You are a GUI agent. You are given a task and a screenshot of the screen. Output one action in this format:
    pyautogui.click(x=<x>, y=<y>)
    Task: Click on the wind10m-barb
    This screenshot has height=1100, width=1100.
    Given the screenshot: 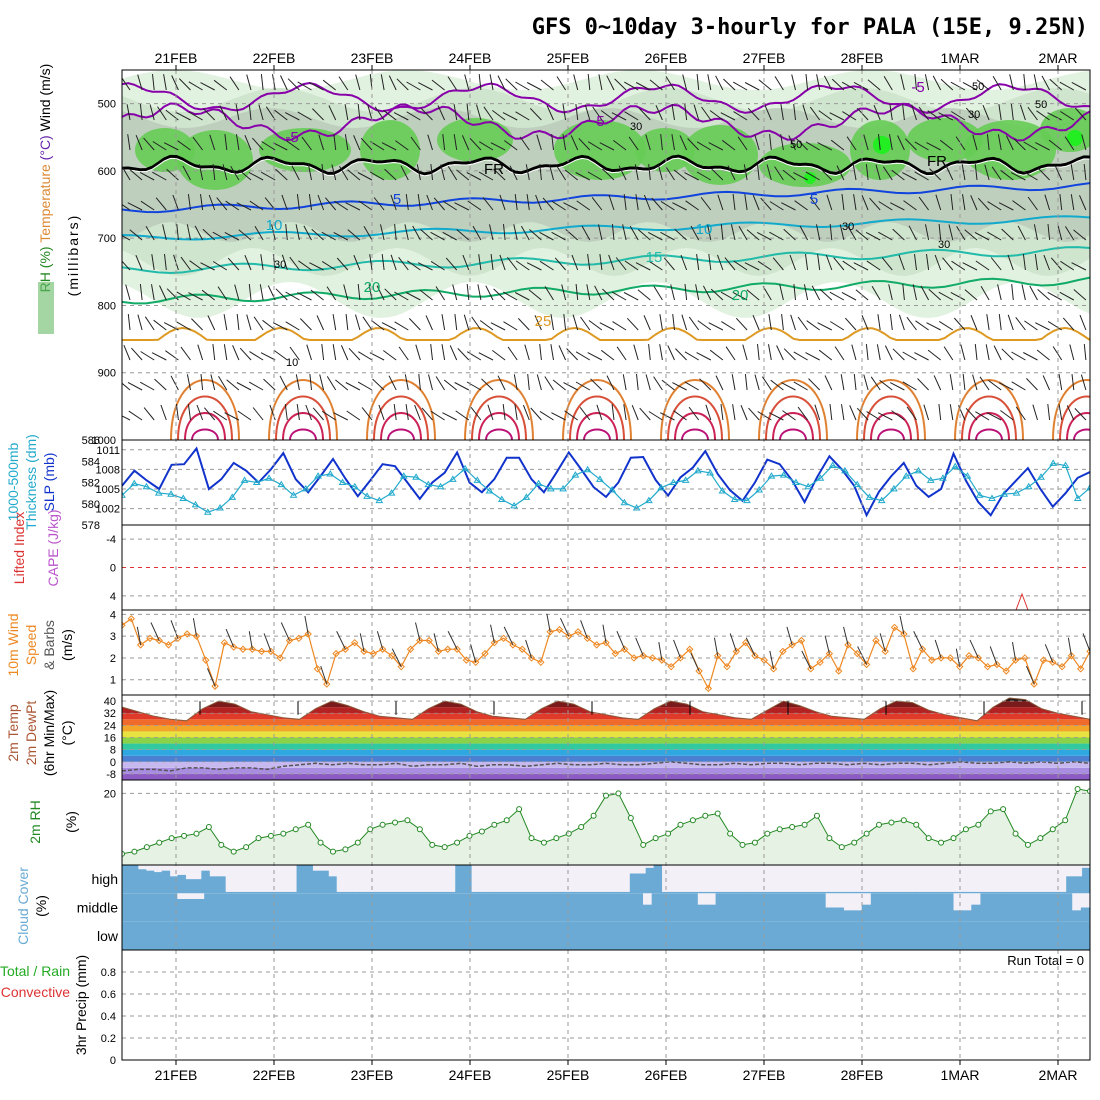 What is the action you would take?
    pyautogui.click(x=250, y=640)
    